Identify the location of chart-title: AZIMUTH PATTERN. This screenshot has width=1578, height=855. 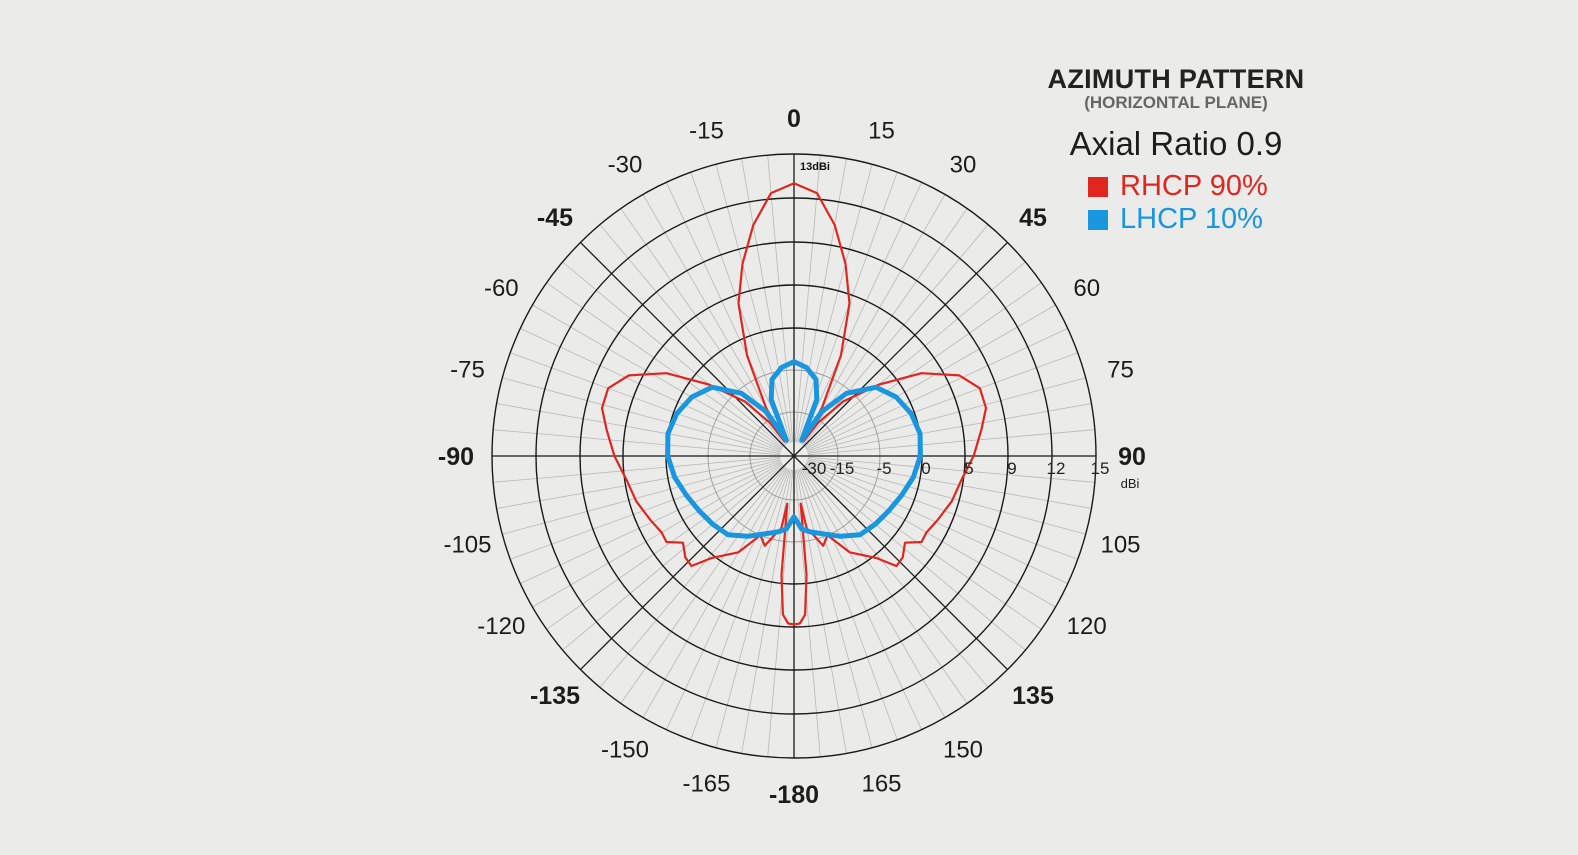
(1176, 79).